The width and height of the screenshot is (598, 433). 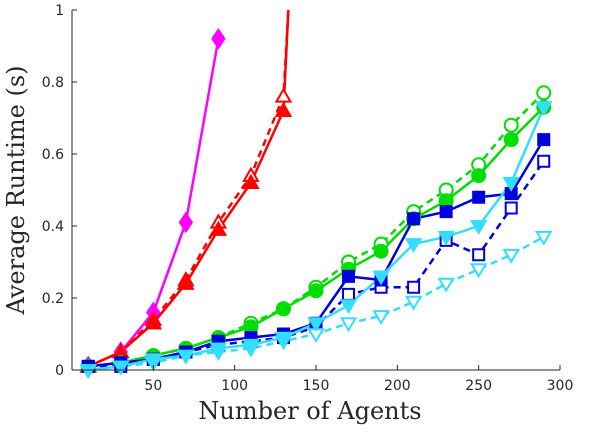 I want to click on x-tick-label: 150, so click(x=316, y=386).